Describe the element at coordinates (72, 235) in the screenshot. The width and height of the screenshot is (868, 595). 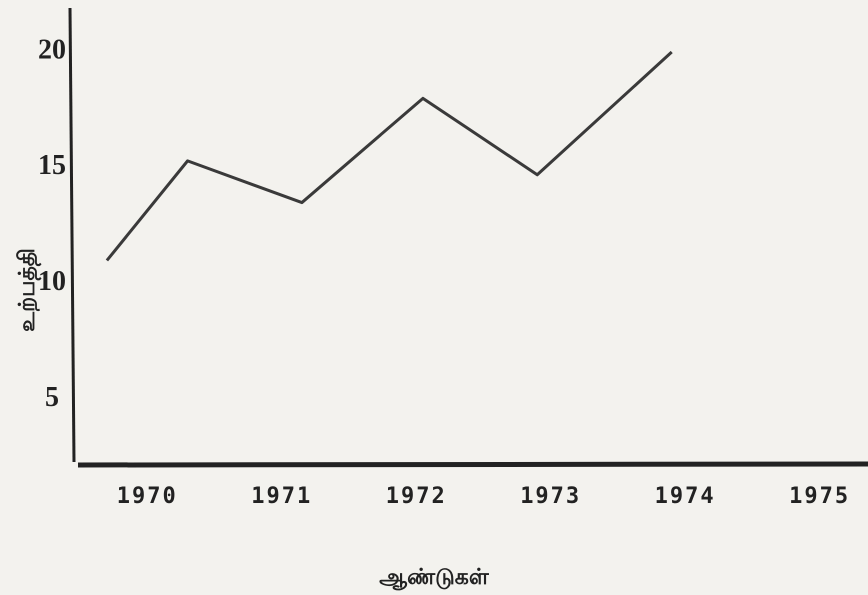
I see `y-axis` at that location.